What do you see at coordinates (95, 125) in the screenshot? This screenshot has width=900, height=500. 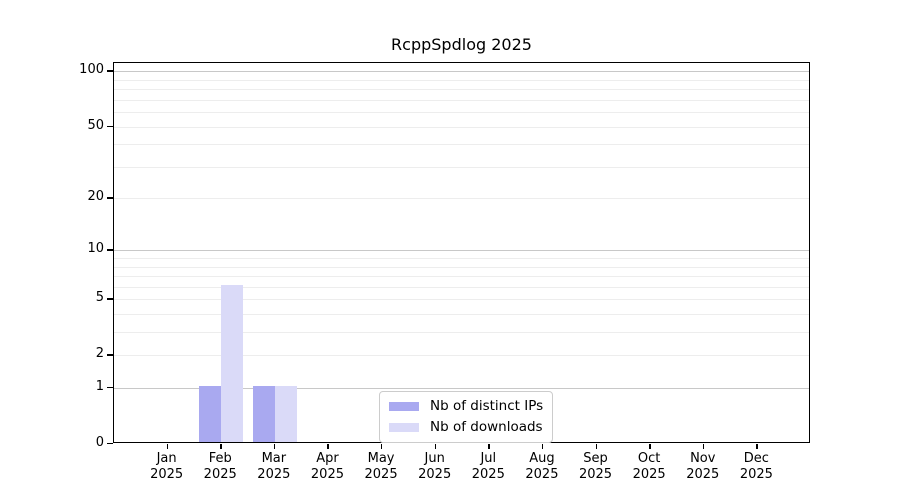 I see `y-tick-label: 50` at bounding box center [95, 125].